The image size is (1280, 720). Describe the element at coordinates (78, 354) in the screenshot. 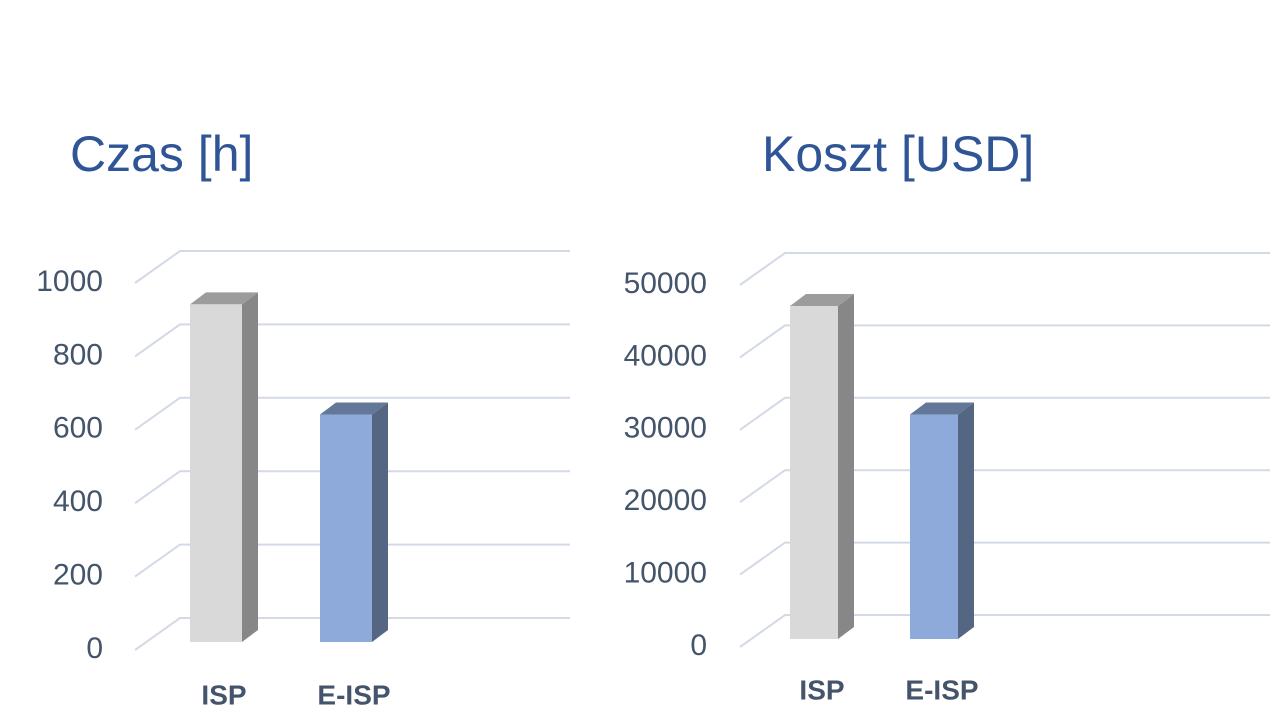

I see `y-tick-label: 800` at that location.